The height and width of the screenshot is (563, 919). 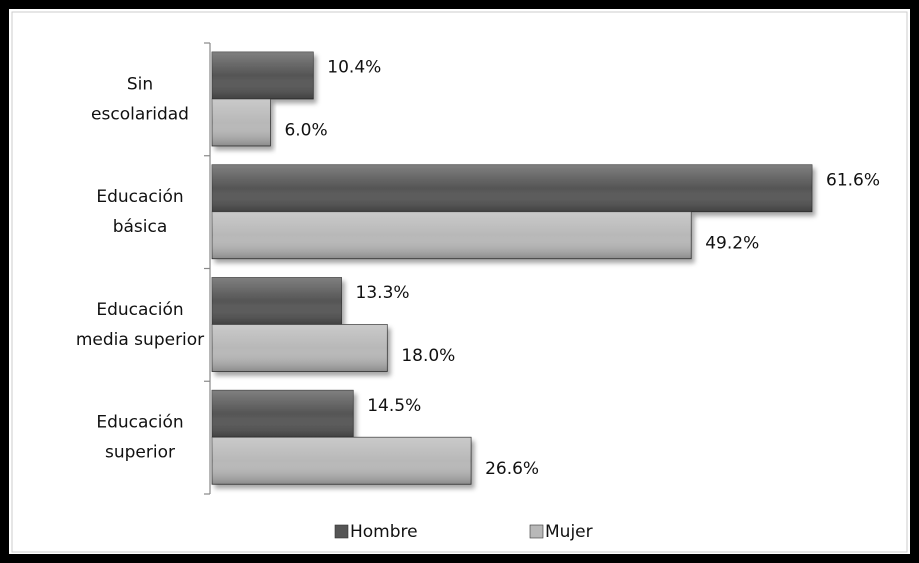 I want to click on value-label: 26.6%, so click(x=512, y=469).